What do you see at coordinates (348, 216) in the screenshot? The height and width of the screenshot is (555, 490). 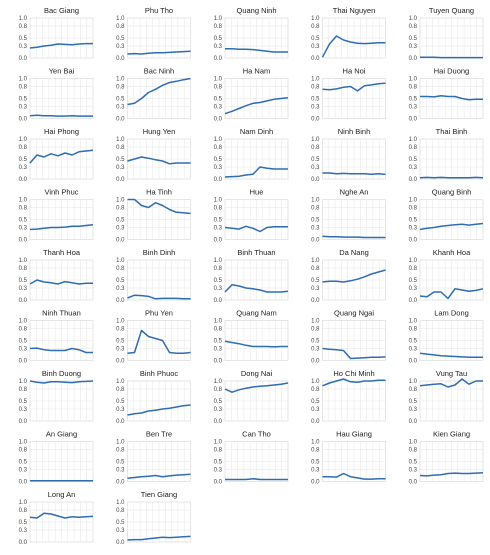 I see `panel: Nghe An0.00.30.50.81.0` at bounding box center [348, 216].